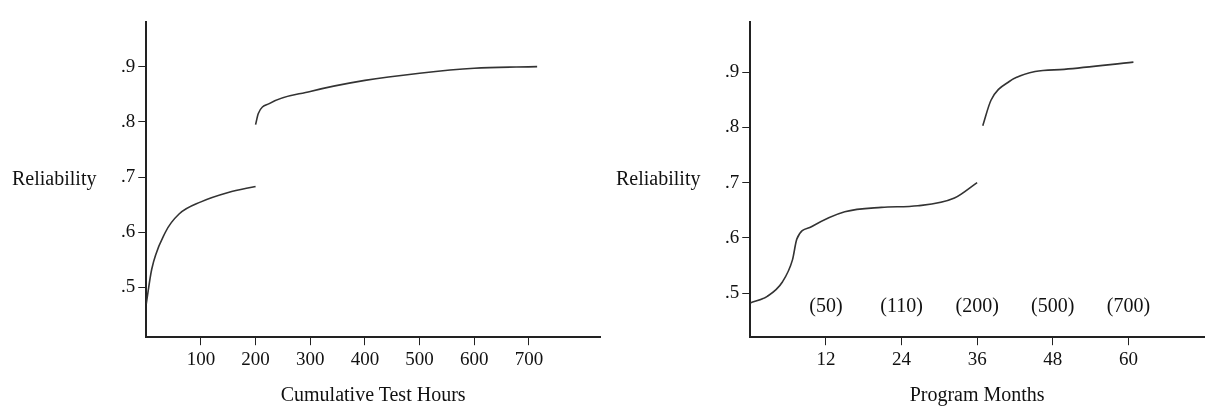 The image size is (1219, 409). I want to click on annotation: (50), so click(826, 306).